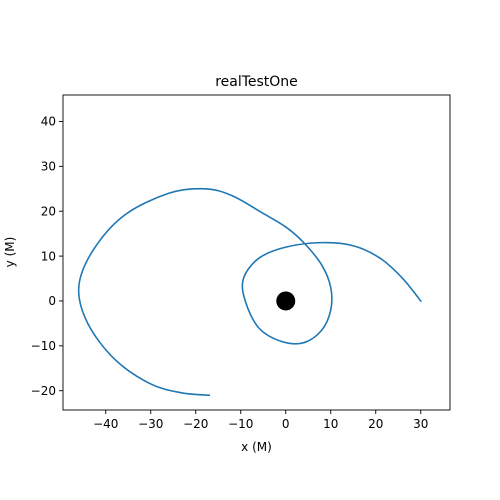 Image resolution: width=500 pixels, height=500 pixels. I want to click on y-tick-label: 30, so click(48, 167).